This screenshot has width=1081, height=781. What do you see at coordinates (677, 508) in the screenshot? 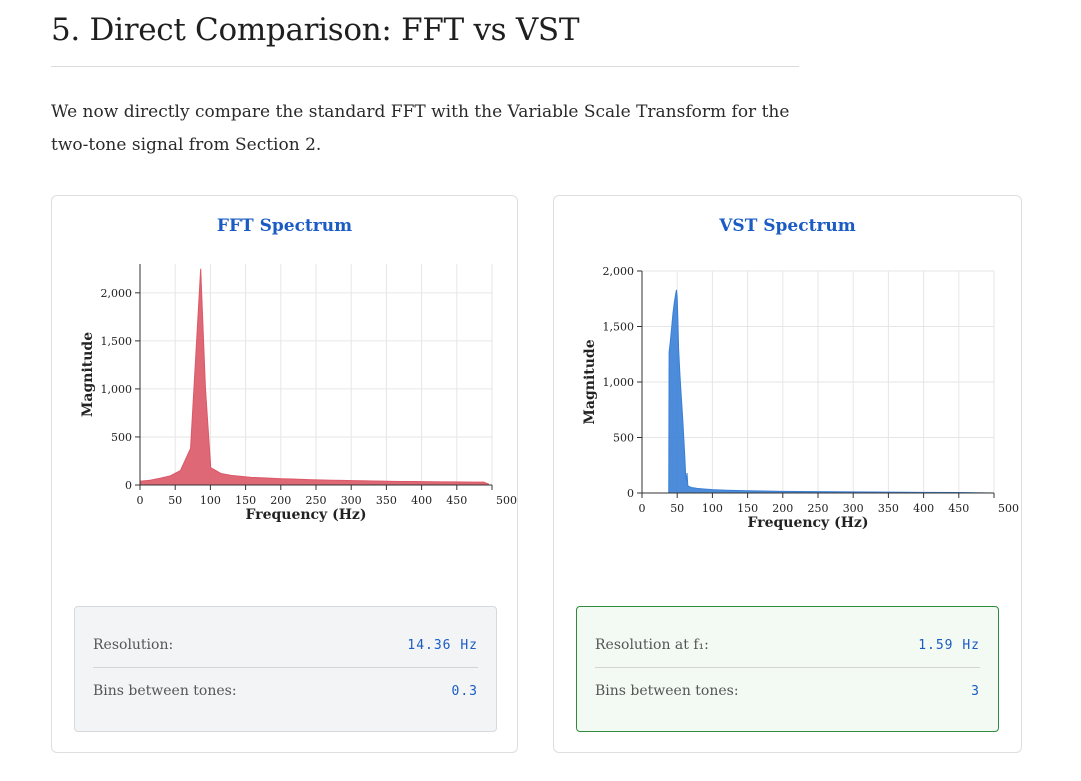
I see `vst-x-tick-label: 50` at bounding box center [677, 508].